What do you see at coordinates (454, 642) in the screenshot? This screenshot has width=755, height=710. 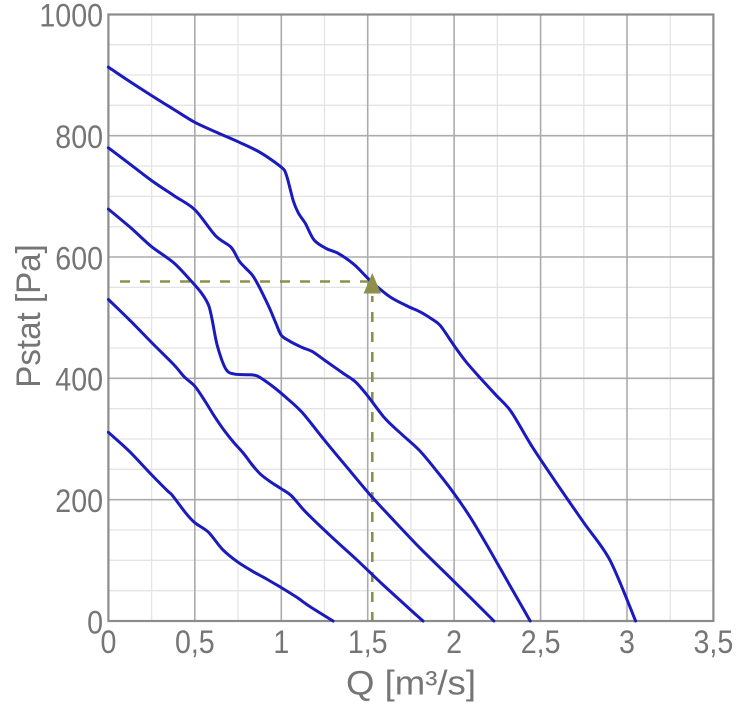 I see `svg-text: 2` at bounding box center [454, 642].